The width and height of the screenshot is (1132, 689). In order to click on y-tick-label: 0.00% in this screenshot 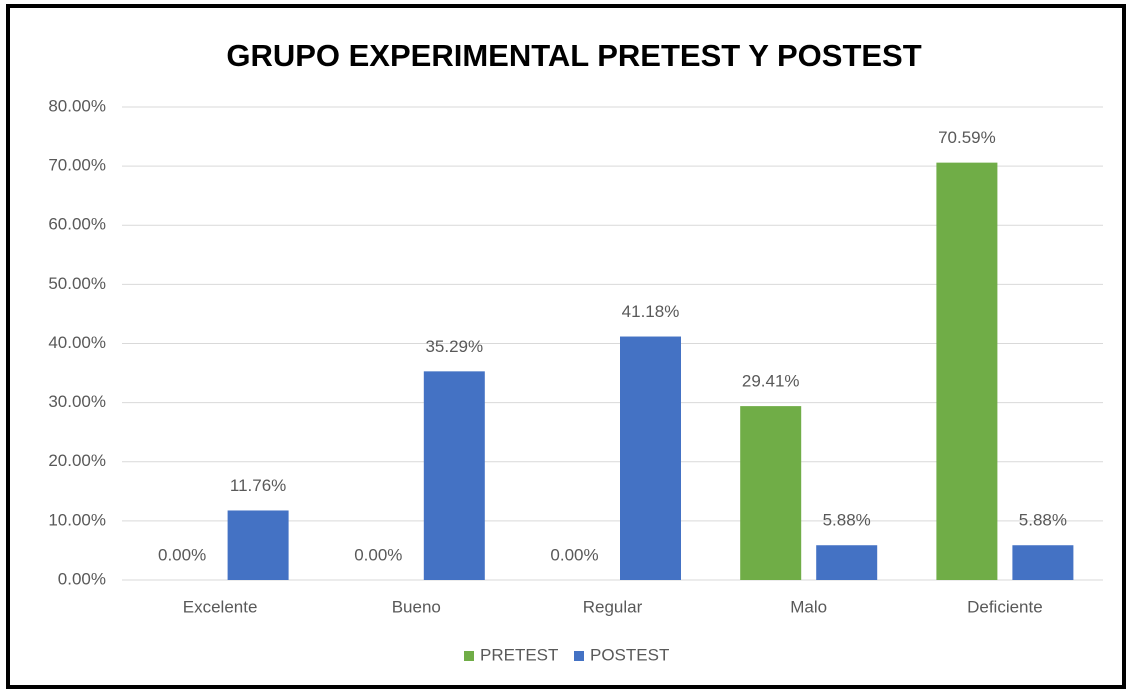, I will do `click(82, 578)`.